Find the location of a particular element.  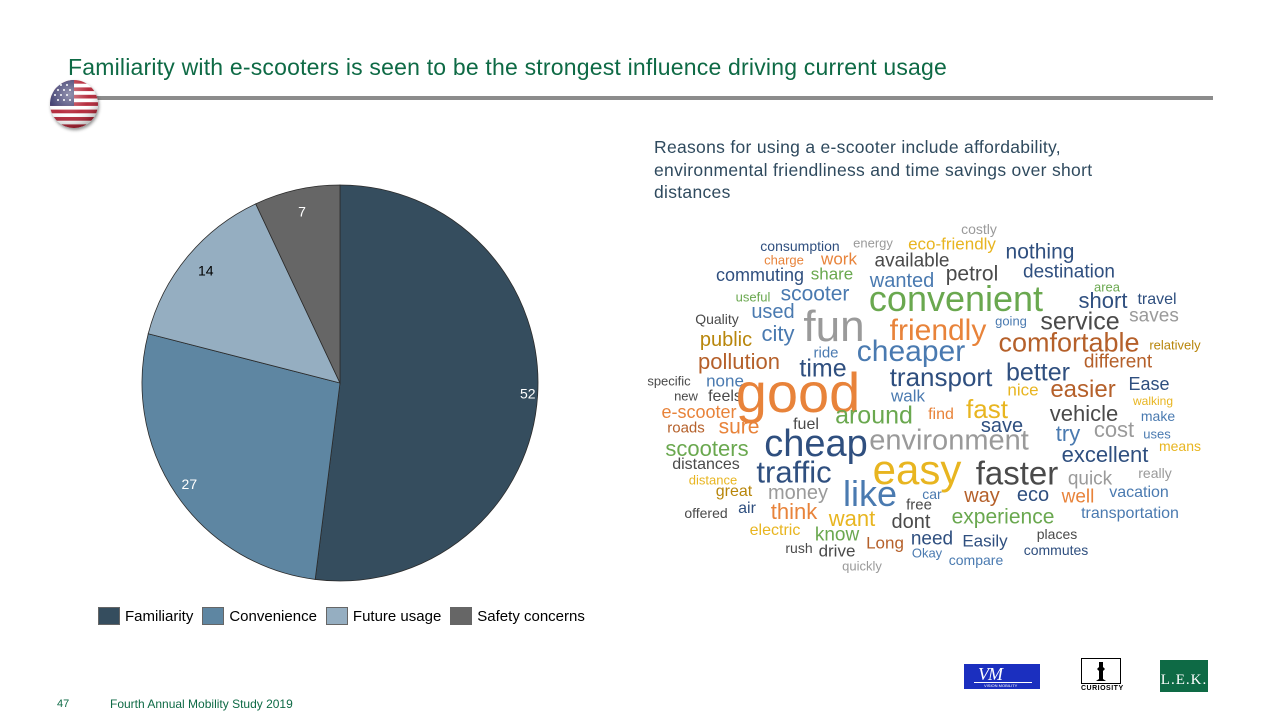

legend-item-future-usage: Future usage is located at coordinates (383, 616).